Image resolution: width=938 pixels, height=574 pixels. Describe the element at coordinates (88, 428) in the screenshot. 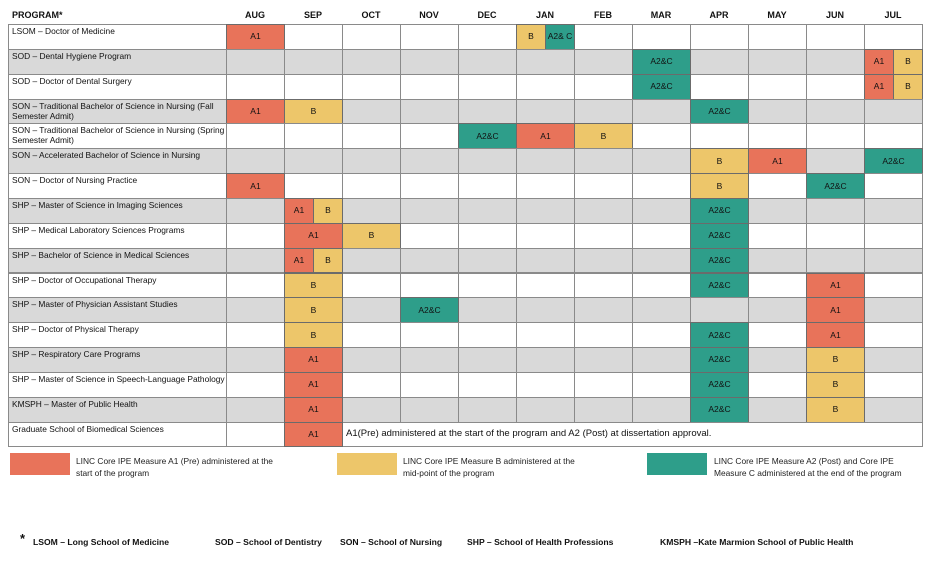

I see `program-label: Graduate School of Biomedical Sciences` at that location.